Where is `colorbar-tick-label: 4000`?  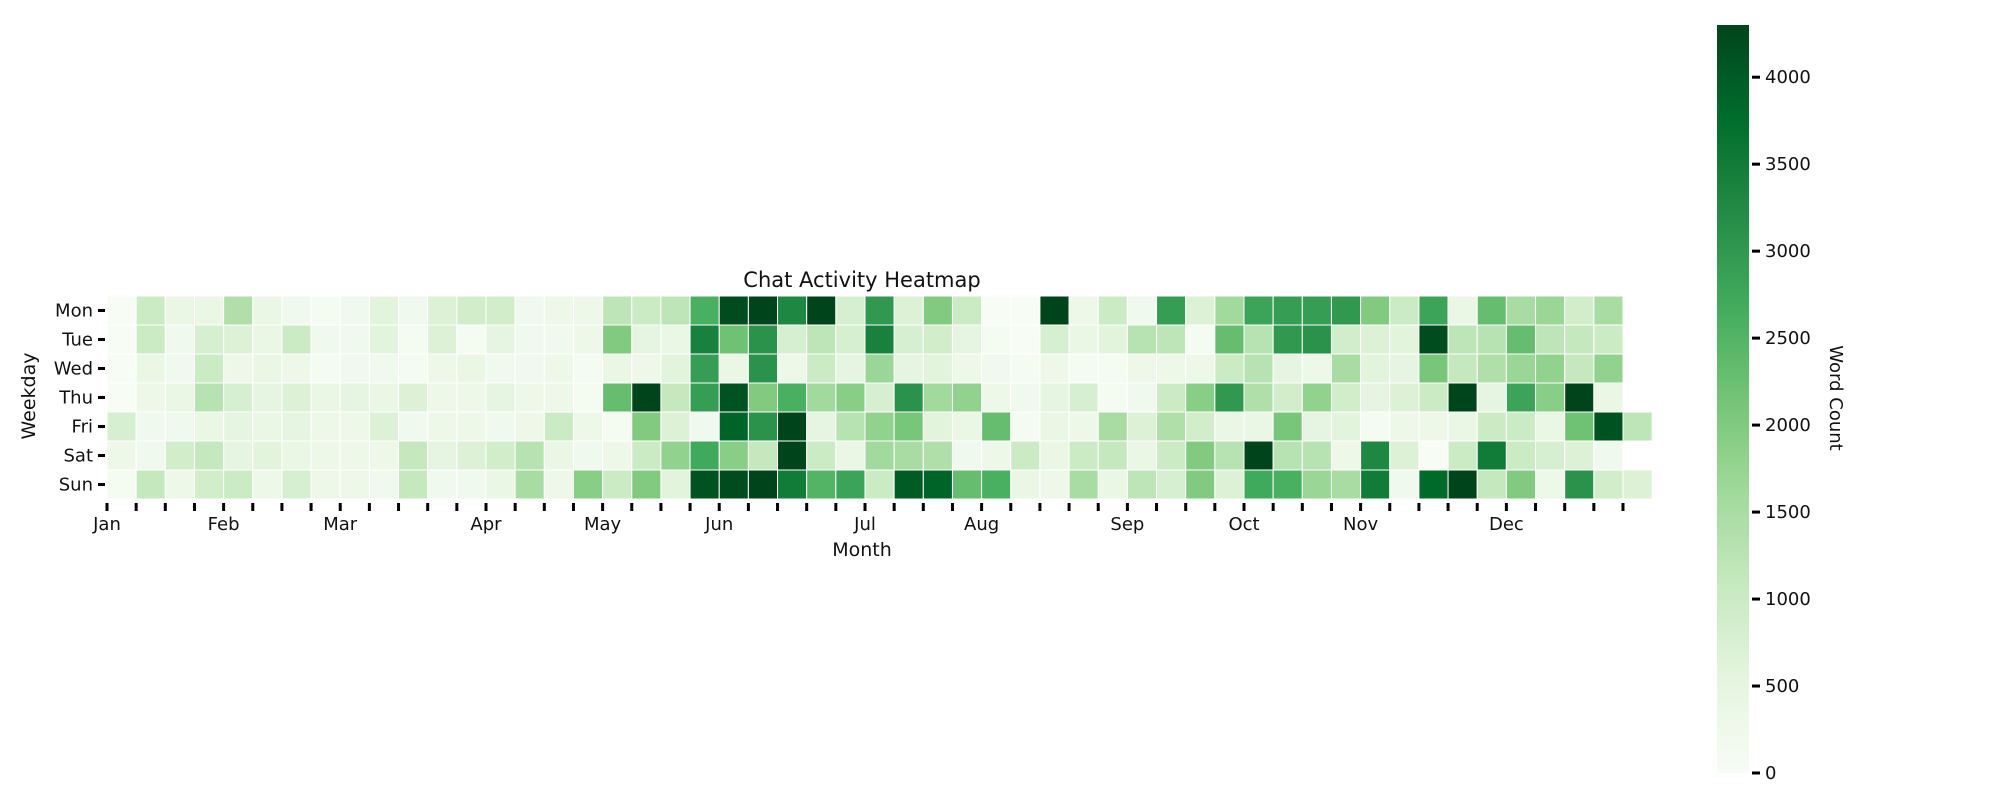 colorbar-tick-label: 4000 is located at coordinates (1788, 77).